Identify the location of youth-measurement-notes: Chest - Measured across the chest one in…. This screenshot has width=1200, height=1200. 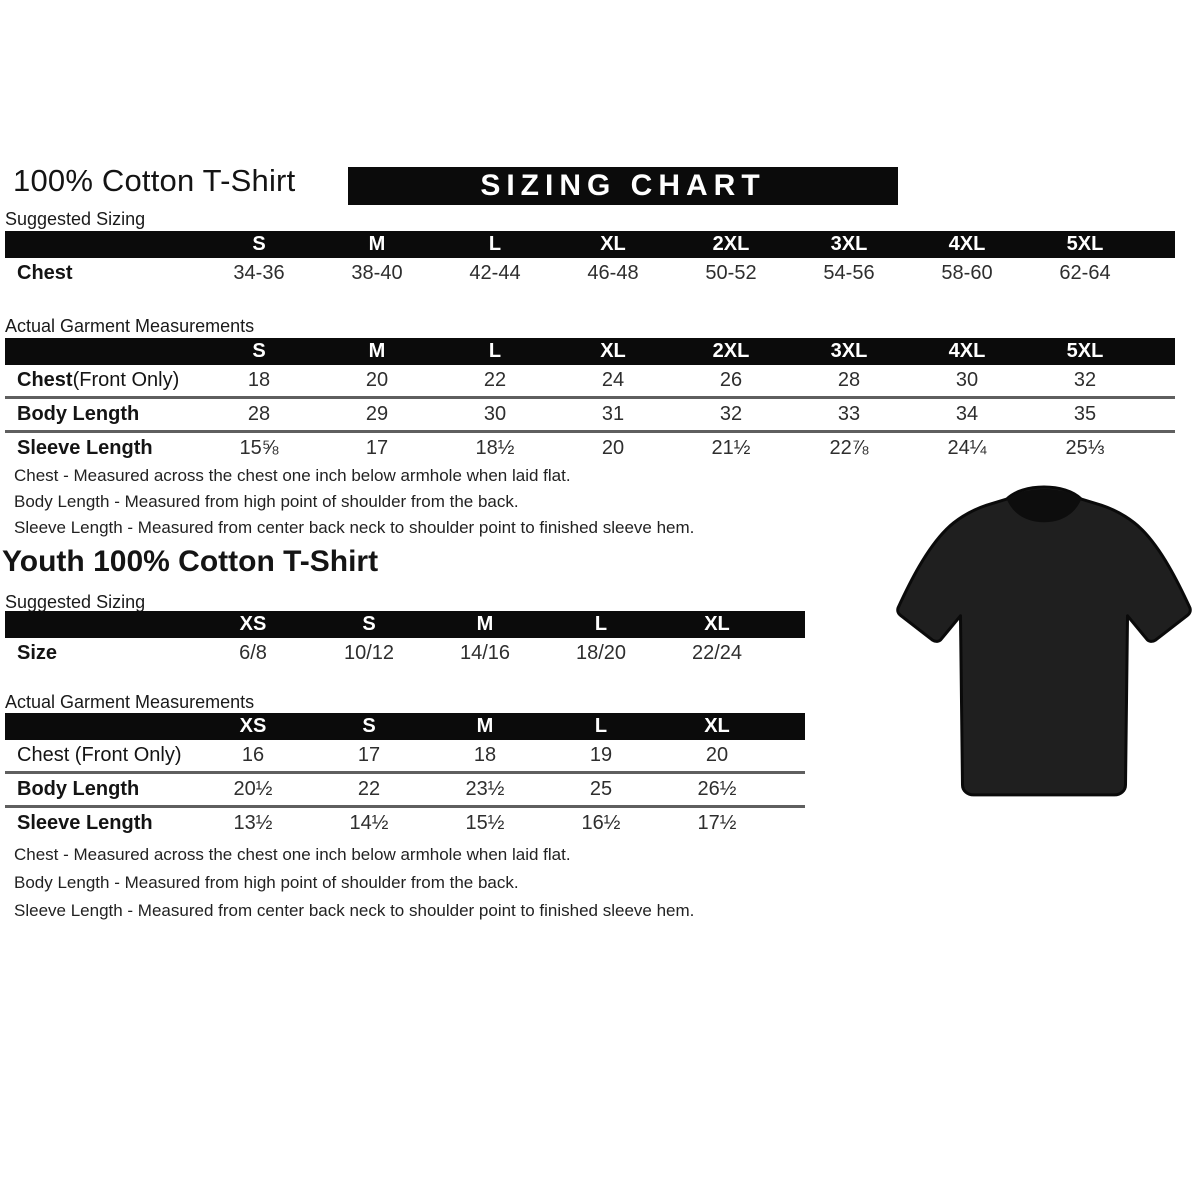
(354, 883).